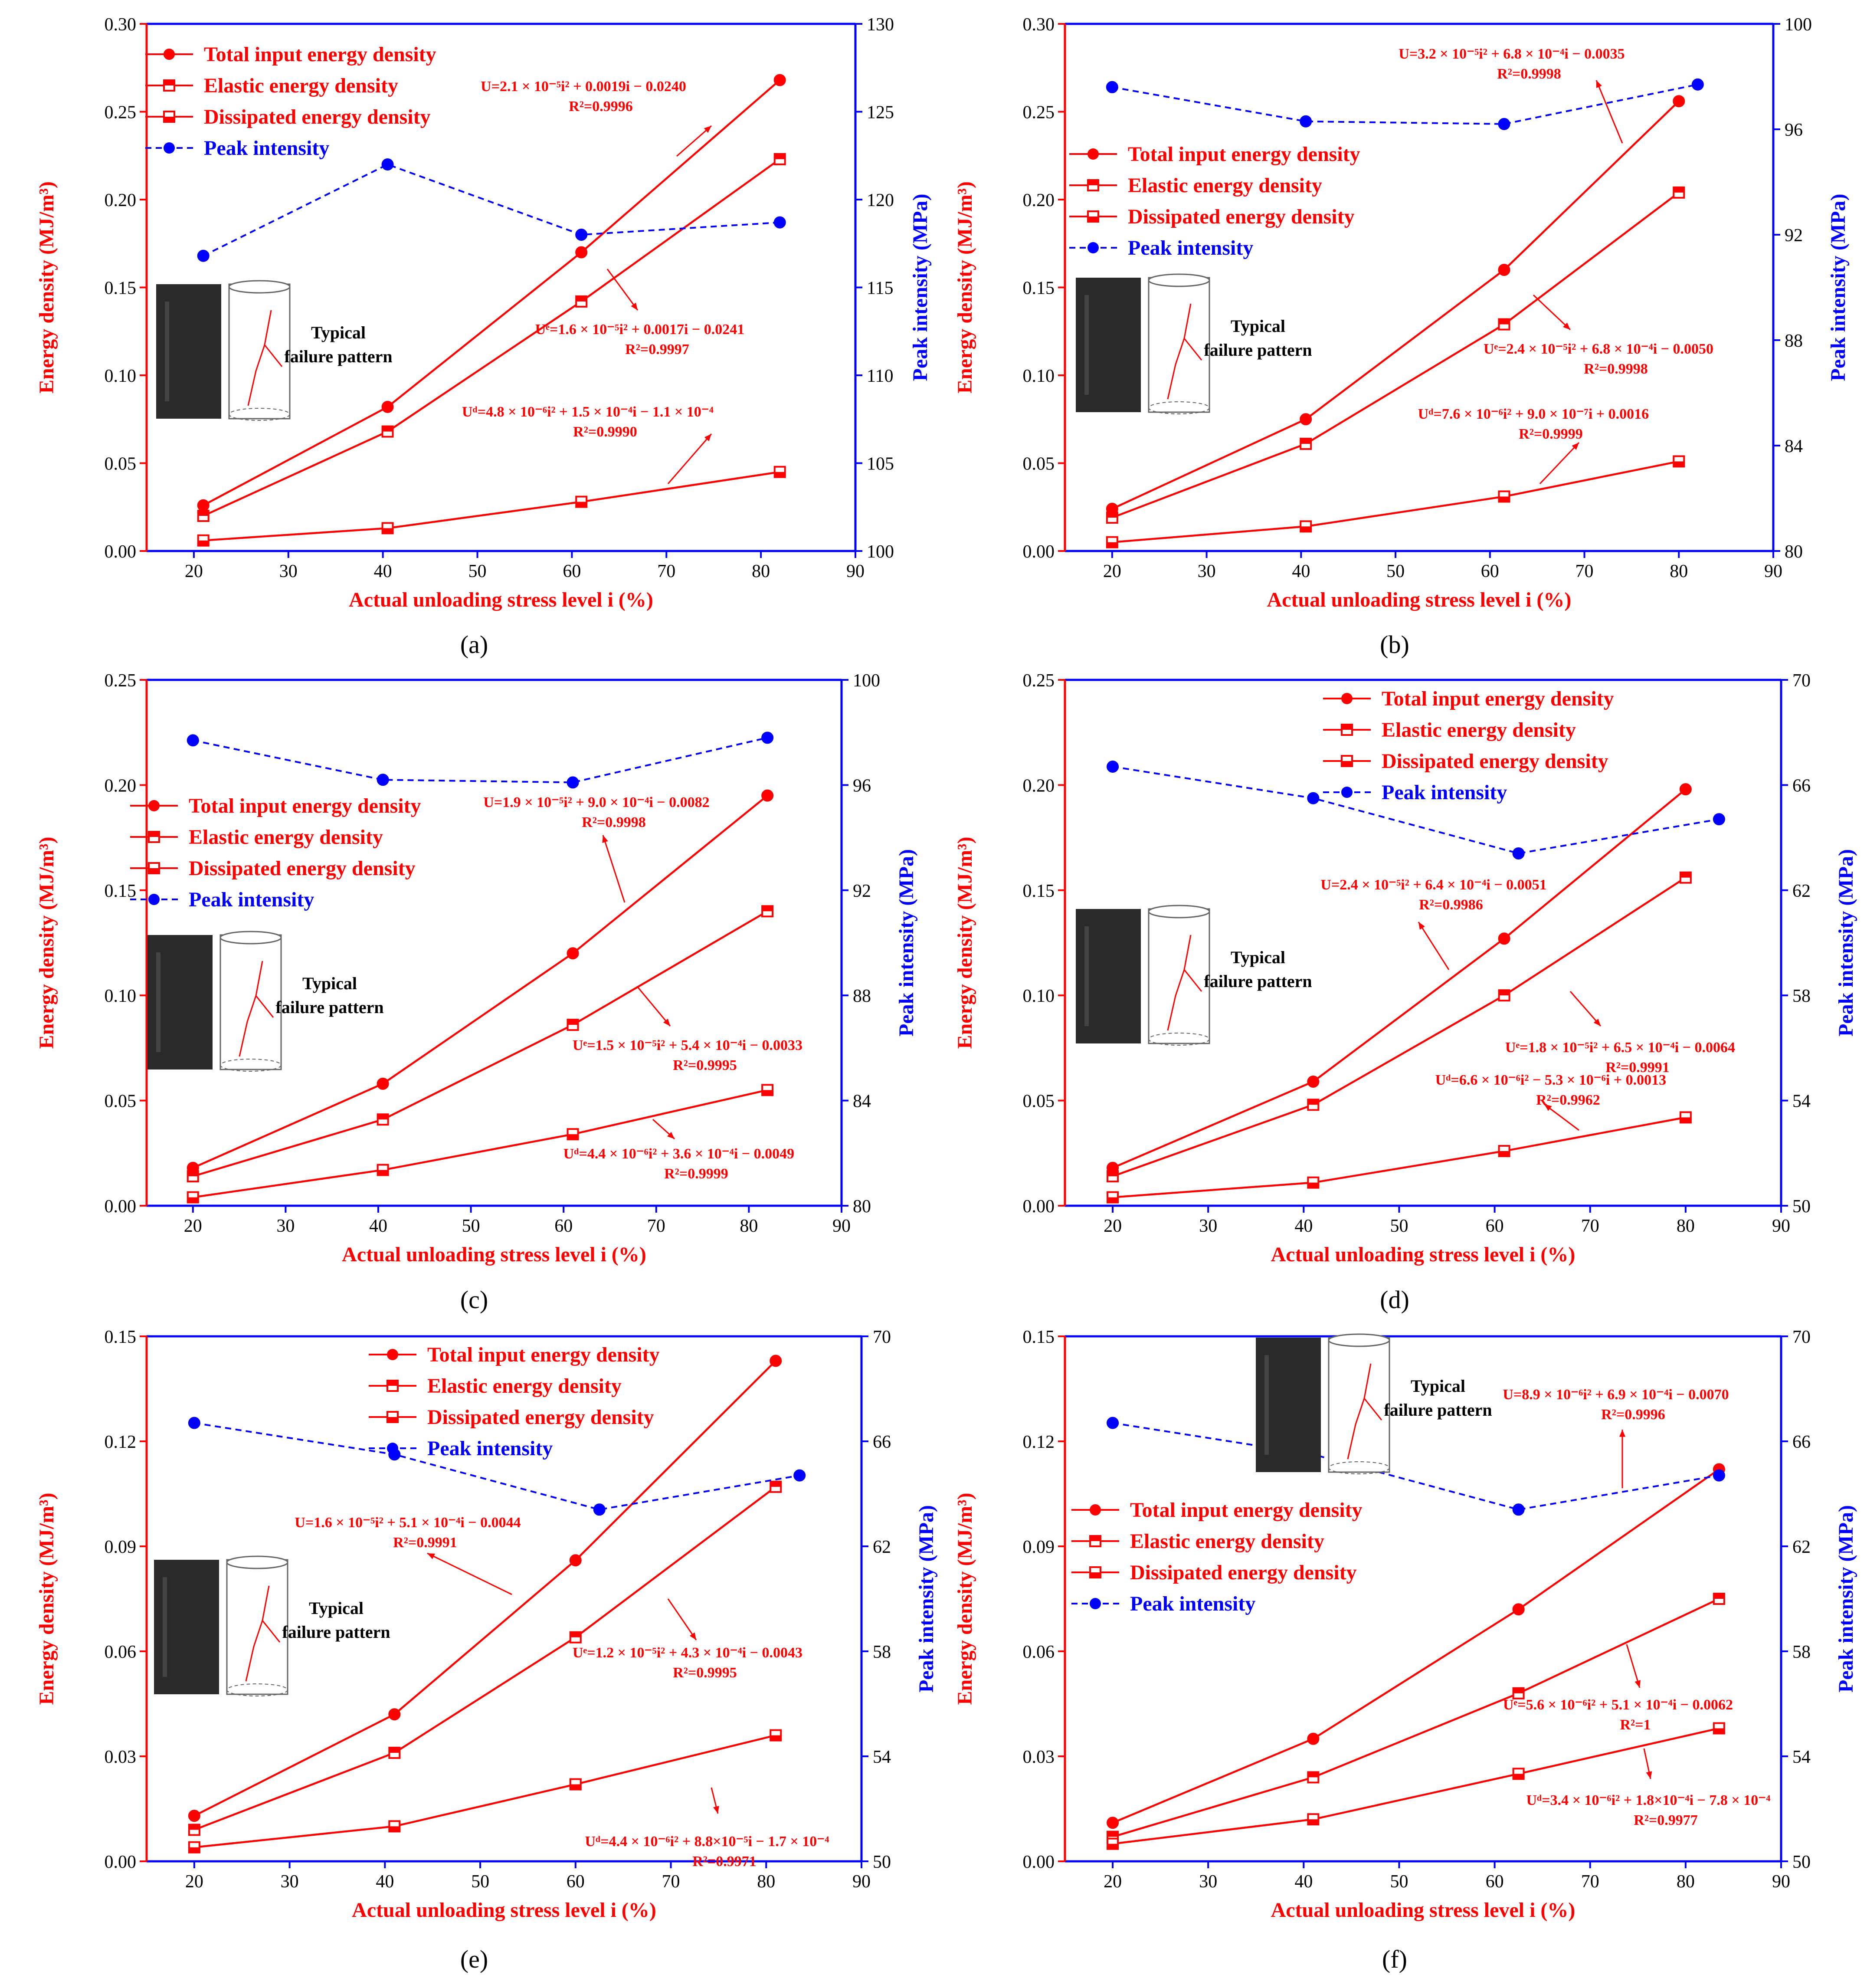 This screenshot has width=1867, height=1988. Describe the element at coordinates (1433, 885) in the screenshot. I see `fit-equation: U=2.4 × 10⁻⁵i² + 6.4 × 10⁻⁴i − 0.0051` at that location.